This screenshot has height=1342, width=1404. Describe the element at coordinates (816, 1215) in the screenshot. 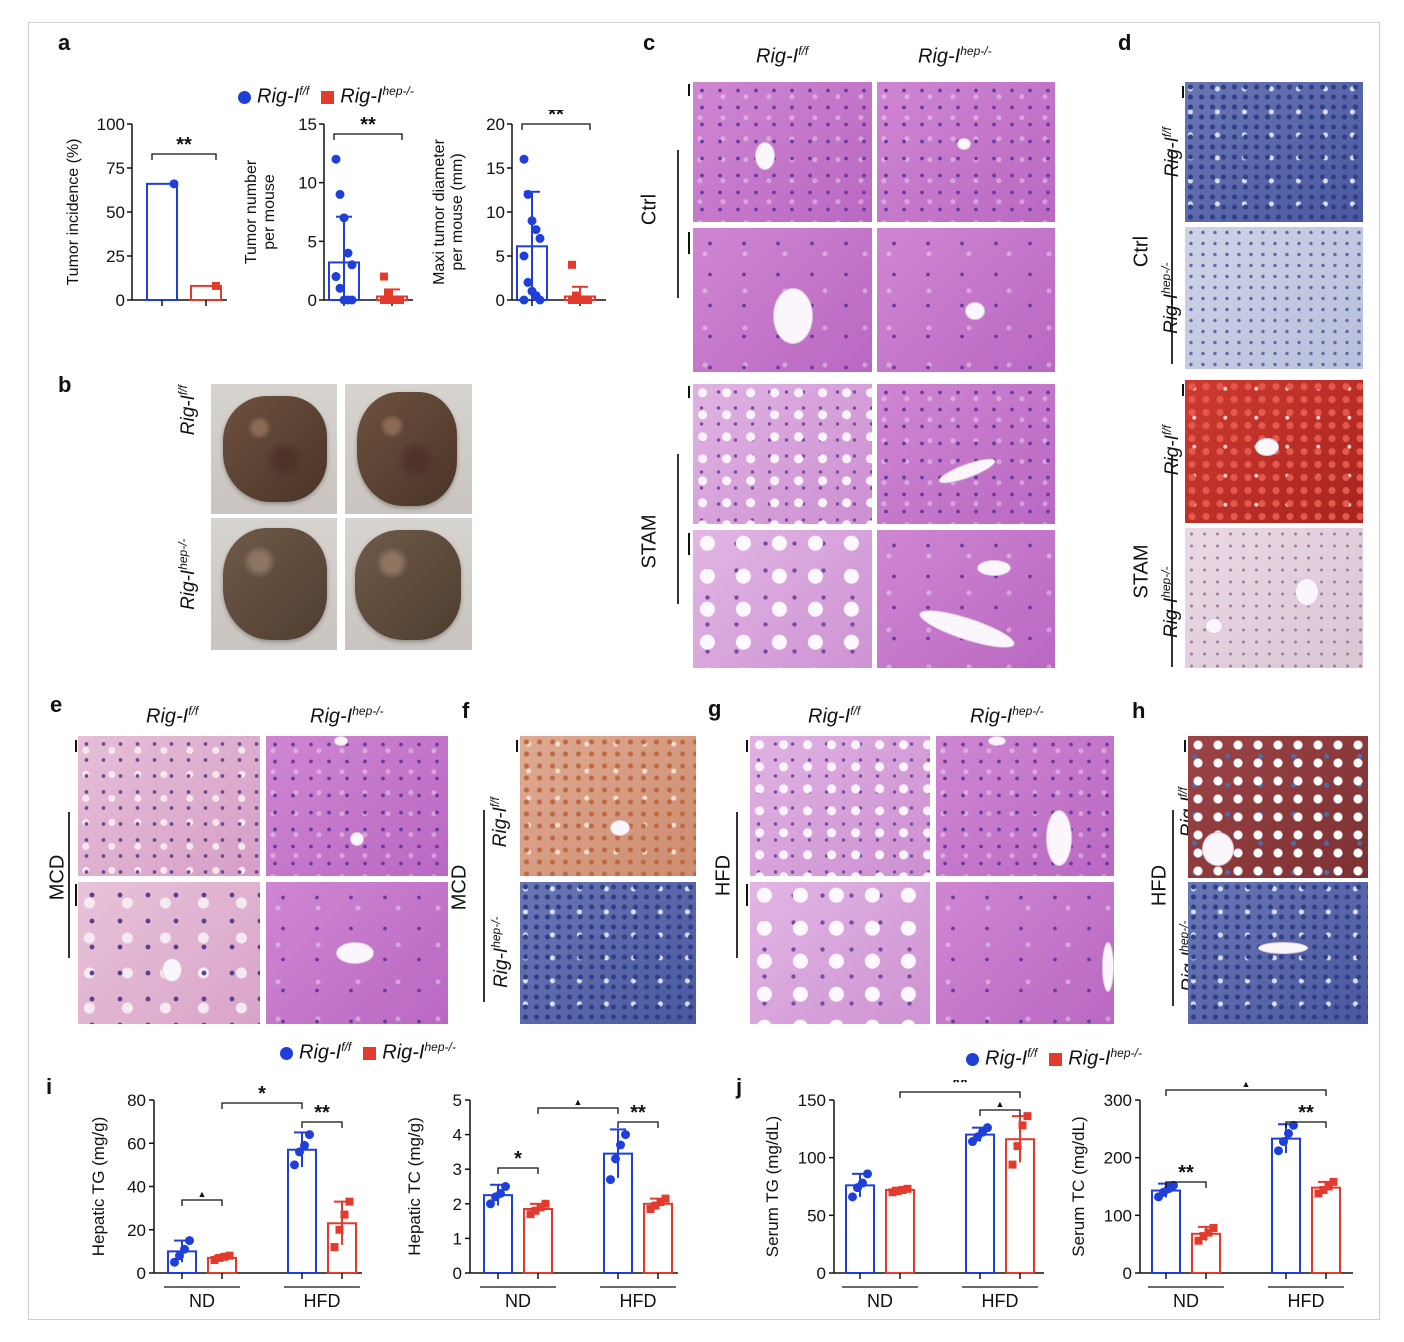

I see `y-tick-label: 50` at that location.